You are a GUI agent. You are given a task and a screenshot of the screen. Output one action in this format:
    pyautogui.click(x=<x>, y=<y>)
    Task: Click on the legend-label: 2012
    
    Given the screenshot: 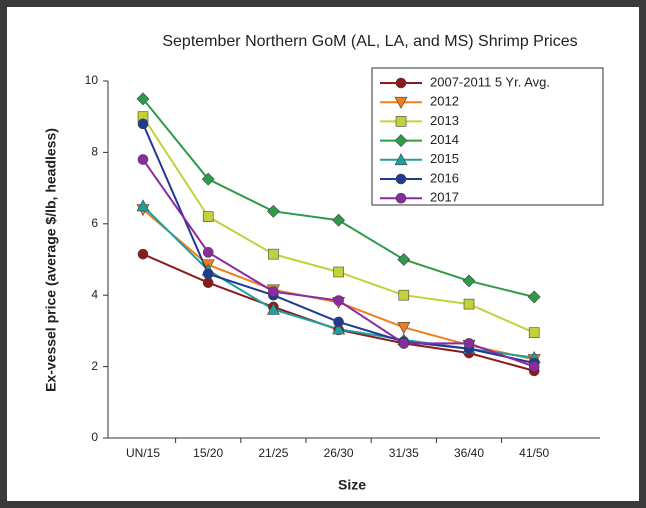 What is the action you would take?
    pyautogui.click(x=444, y=101)
    